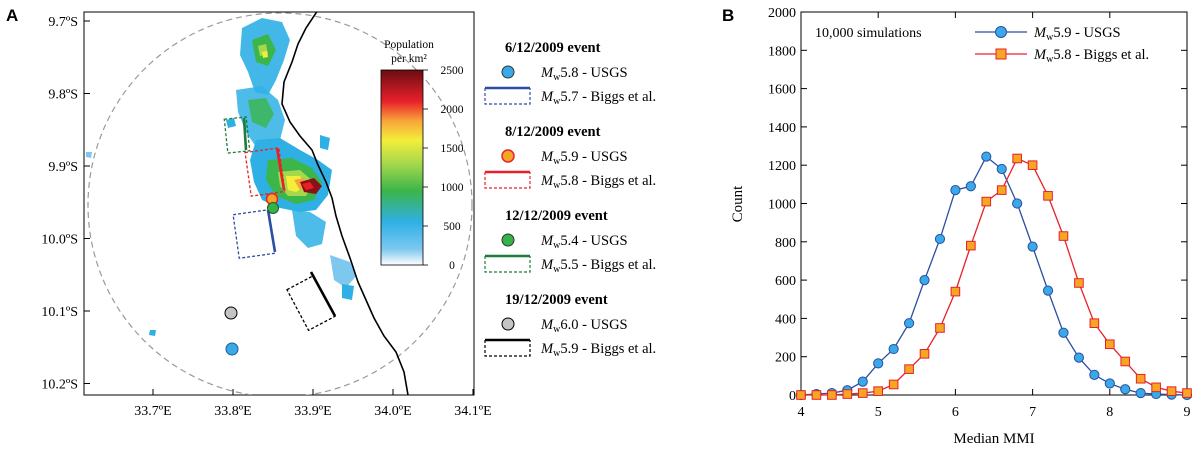 This screenshot has height=453, width=1192. I want to click on map-y-tick-label: 10.1ºS, so click(59, 312).